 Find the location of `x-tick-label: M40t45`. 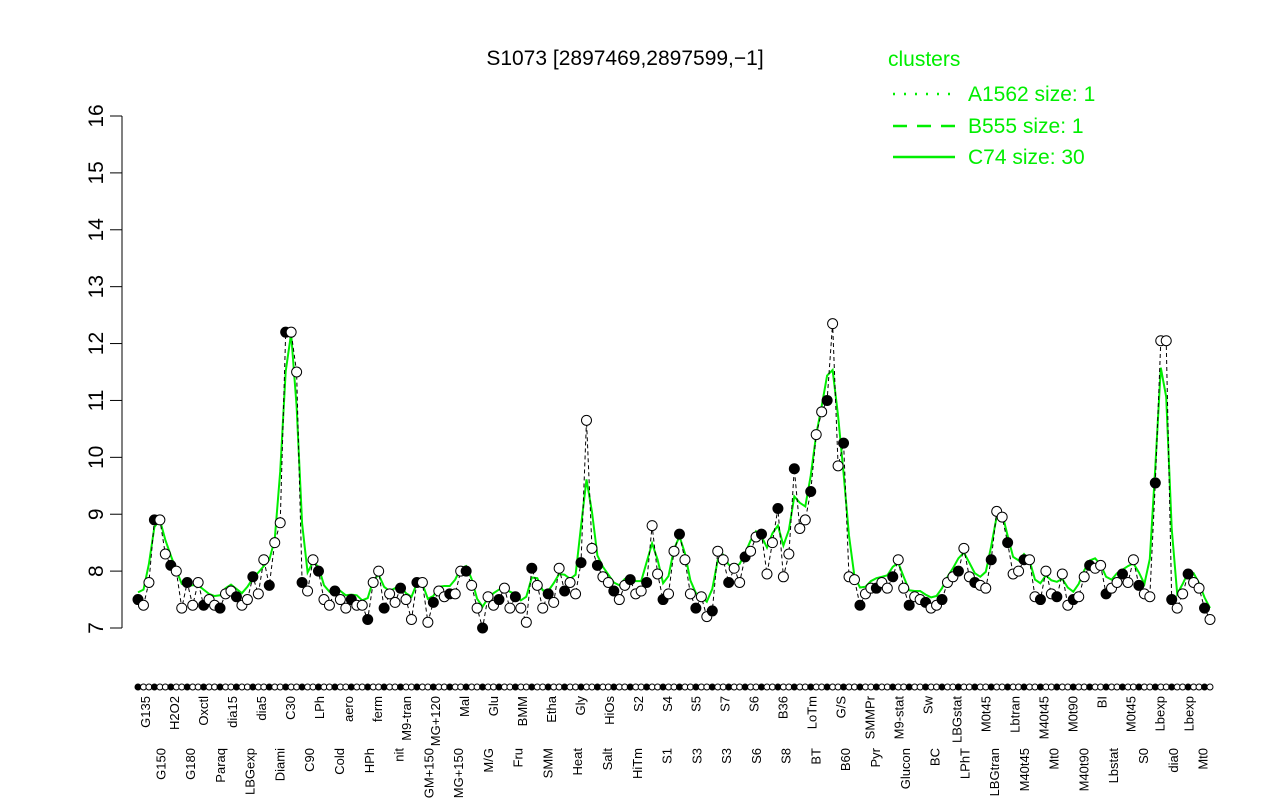

x-tick-label: M40t45 is located at coordinates (1024, 769).